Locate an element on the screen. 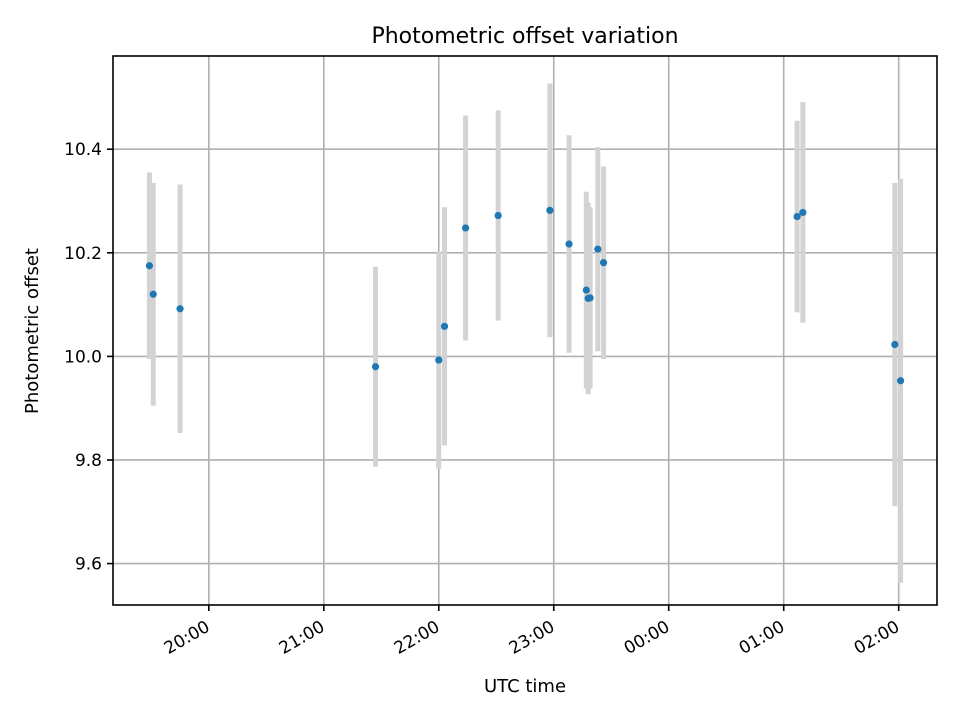 Image resolution: width=960 pixels, height=720 pixels. y-tick-label: 10.4 is located at coordinates (83, 150).